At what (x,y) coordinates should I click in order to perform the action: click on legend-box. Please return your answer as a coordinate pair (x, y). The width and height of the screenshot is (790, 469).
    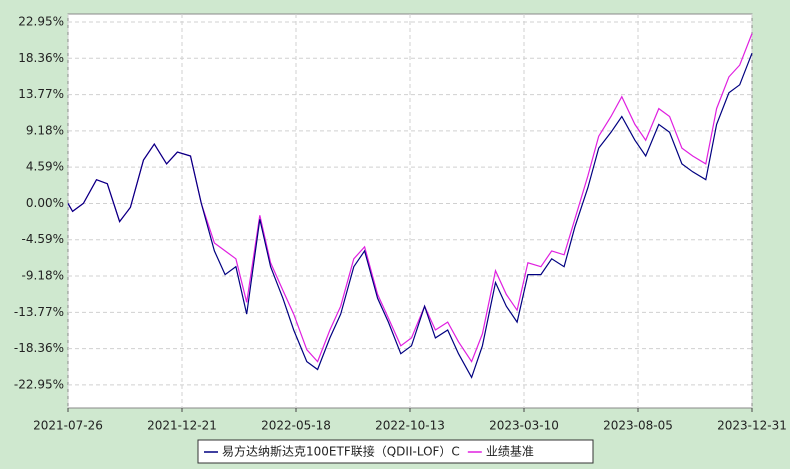
    Looking at the image, I should click on (395, 451).